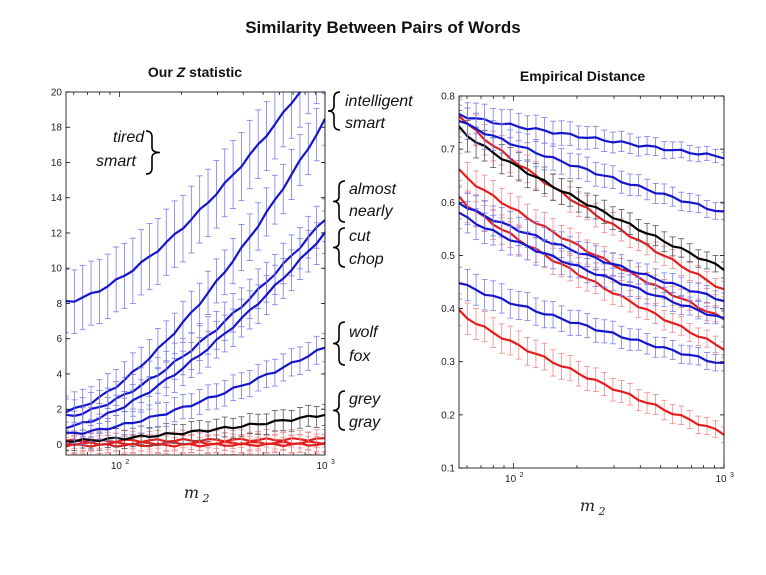  I want to click on left-xaxis-label-sub: 2, so click(206, 498).